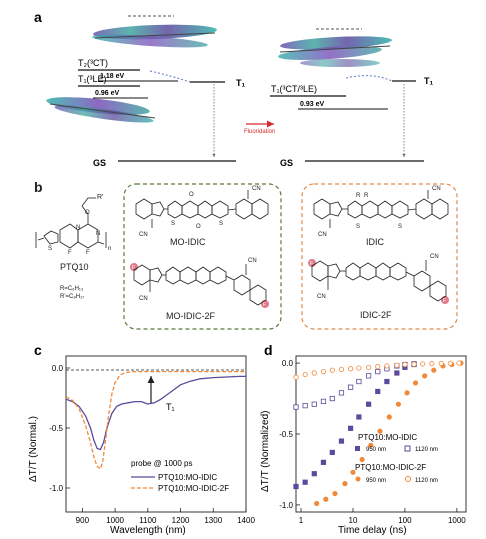 The height and width of the screenshot is (539, 486). What do you see at coordinates (400, 227) in the screenshot?
I see `idic-s-2: S` at bounding box center [400, 227].